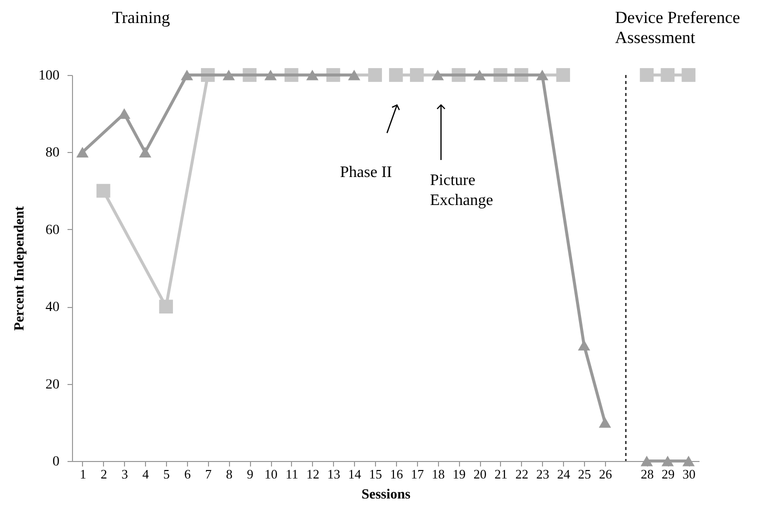 The height and width of the screenshot is (514, 758). Describe the element at coordinates (689, 474) in the screenshot. I see `x-tick-label: 30` at that location.